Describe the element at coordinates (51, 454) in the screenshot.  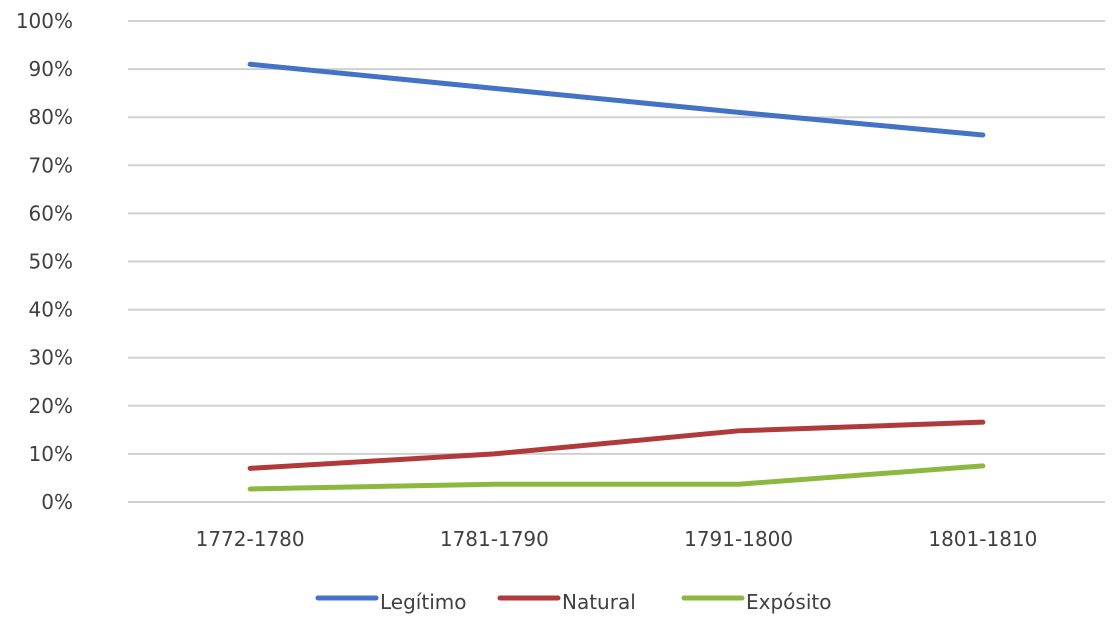
I see `y-tick-label: 10%` at that location.